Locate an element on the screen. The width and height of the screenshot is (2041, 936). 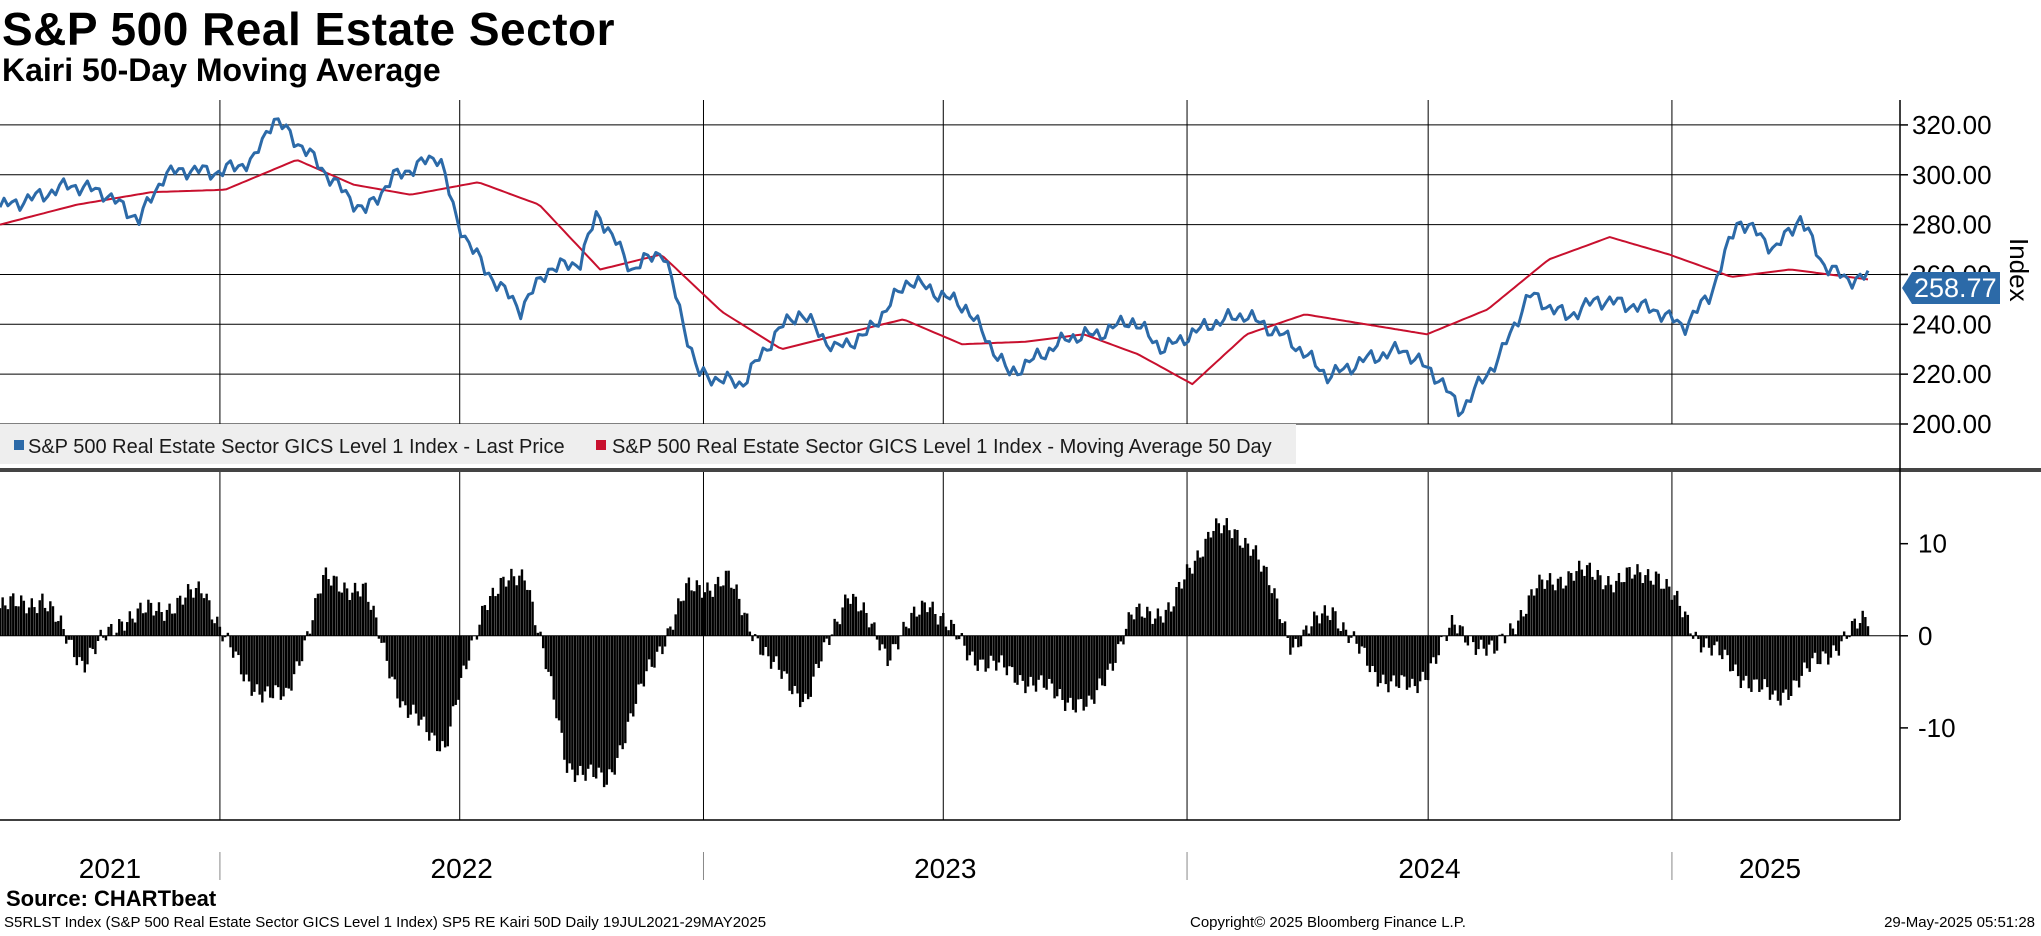
y-tick-label: 300.00 is located at coordinates (1952, 175).